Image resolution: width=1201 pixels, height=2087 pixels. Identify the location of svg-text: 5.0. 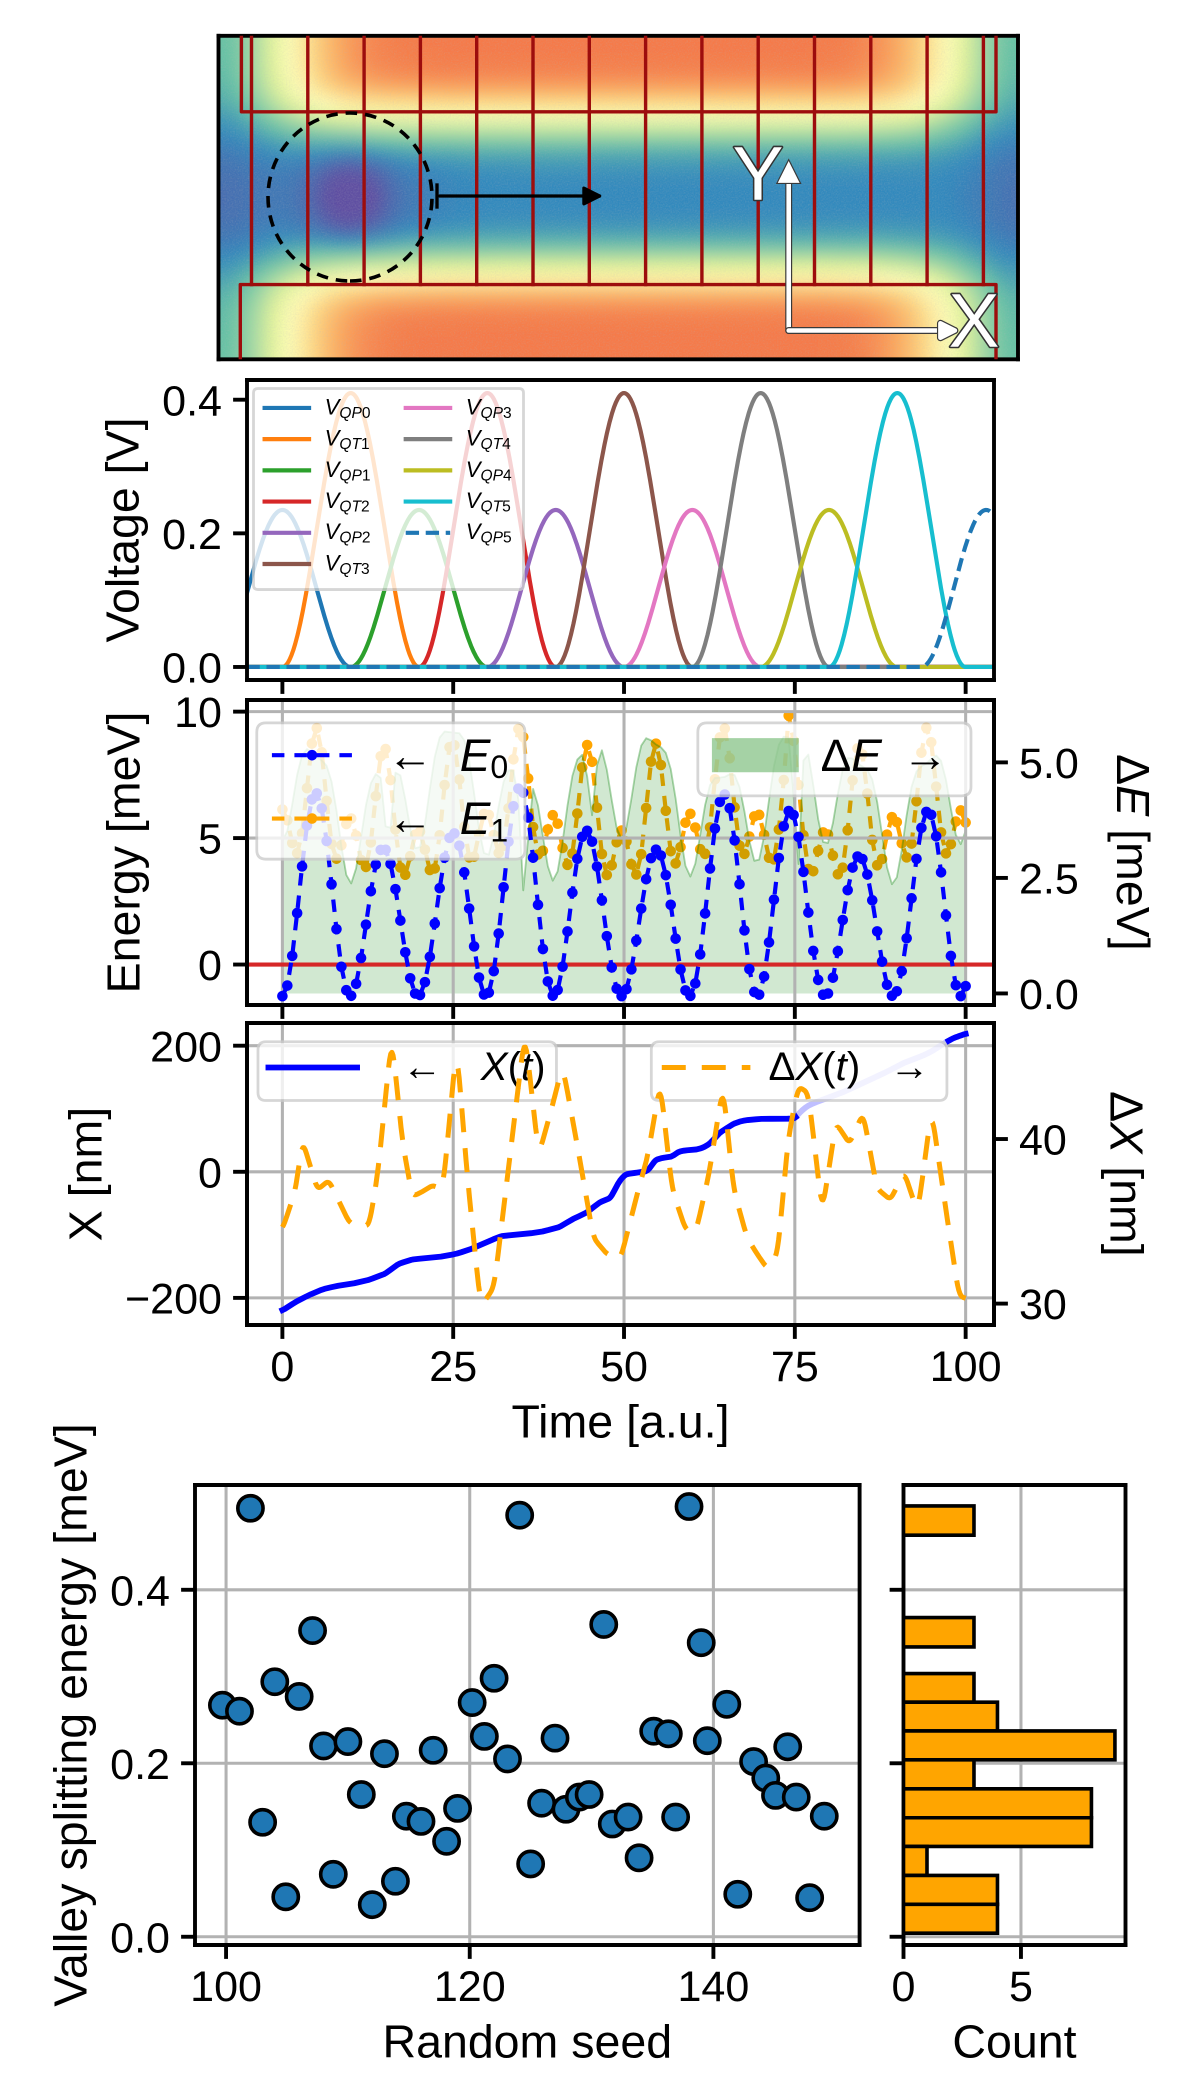
(1049, 764).